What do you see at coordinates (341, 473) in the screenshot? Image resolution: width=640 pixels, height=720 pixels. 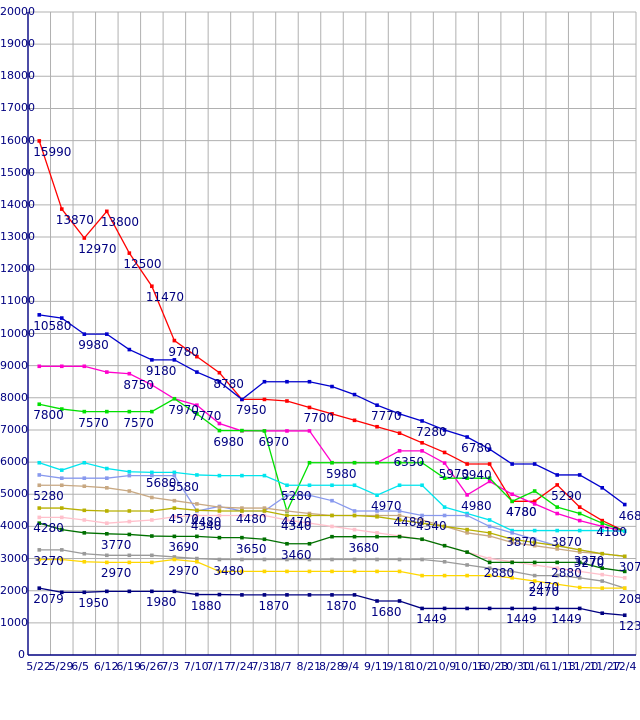 I see `data-point-label: 5980` at bounding box center [341, 473].